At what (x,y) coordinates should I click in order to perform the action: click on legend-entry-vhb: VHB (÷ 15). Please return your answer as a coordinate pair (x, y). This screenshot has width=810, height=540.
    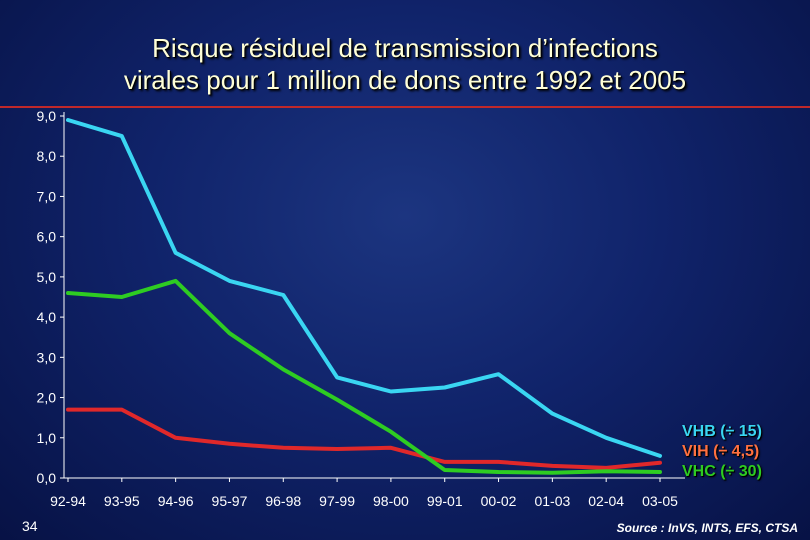
    Looking at the image, I should click on (722, 431).